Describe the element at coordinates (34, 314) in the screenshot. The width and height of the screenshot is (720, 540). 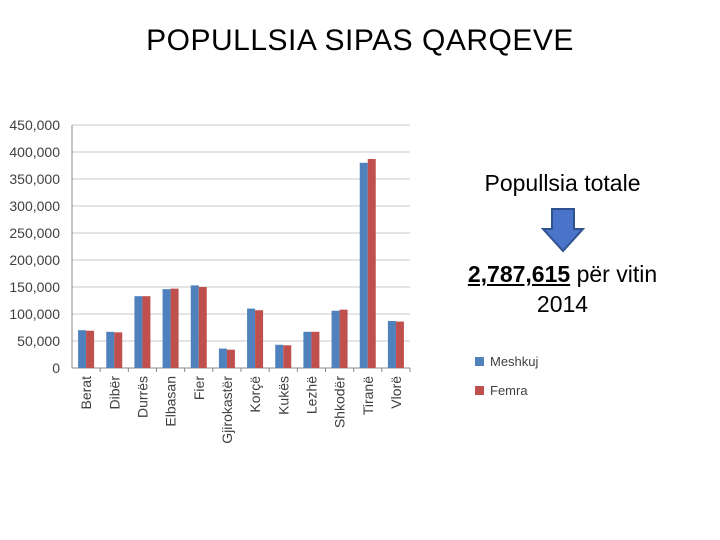
I see `y-tick-label: 100,000` at that location.